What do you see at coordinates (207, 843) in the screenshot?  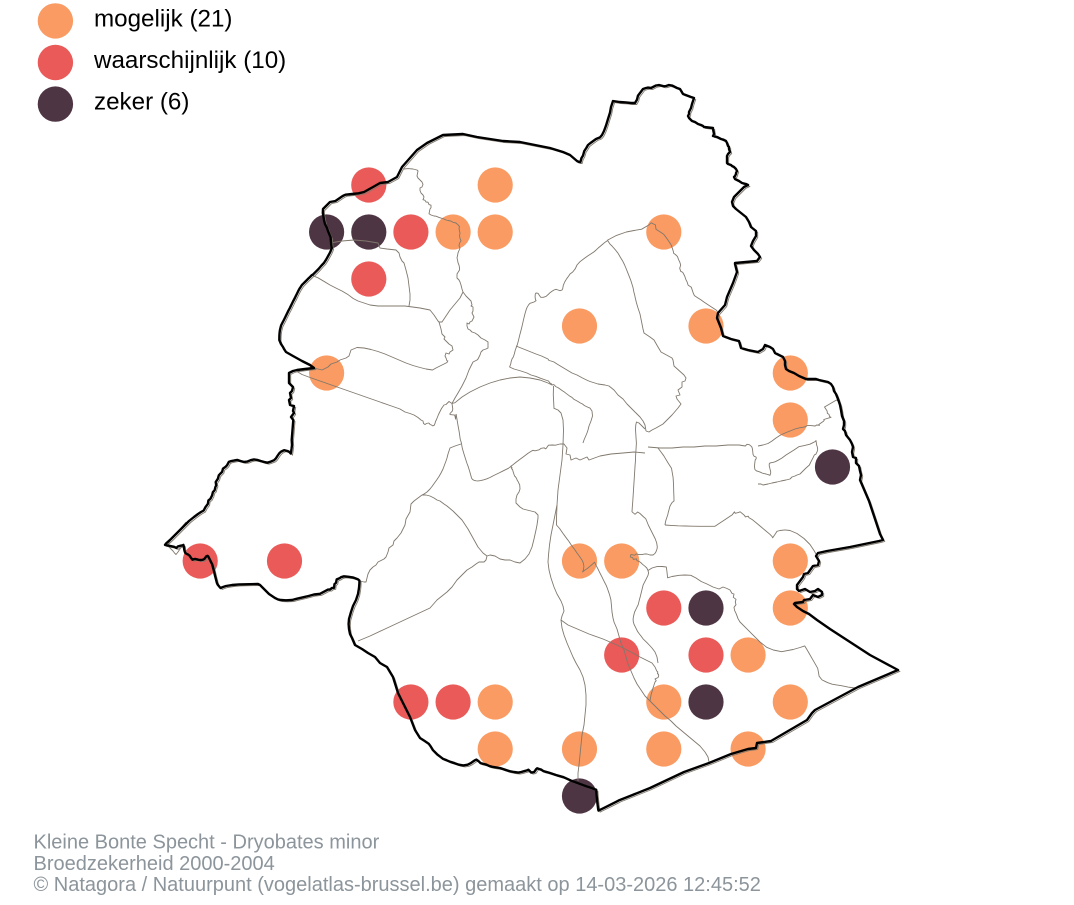 I see `svg-text:Kleine Bonte Specht - Dryobate: Kleine Bonte Specht - Dryobates minor` at bounding box center [207, 843].